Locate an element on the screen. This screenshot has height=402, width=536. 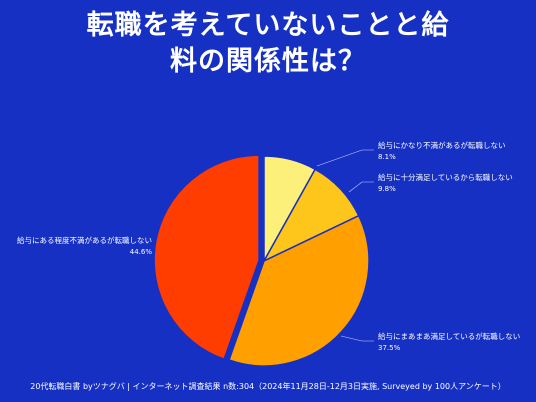
slice-percent-4: 44.6% is located at coordinates (141, 252).